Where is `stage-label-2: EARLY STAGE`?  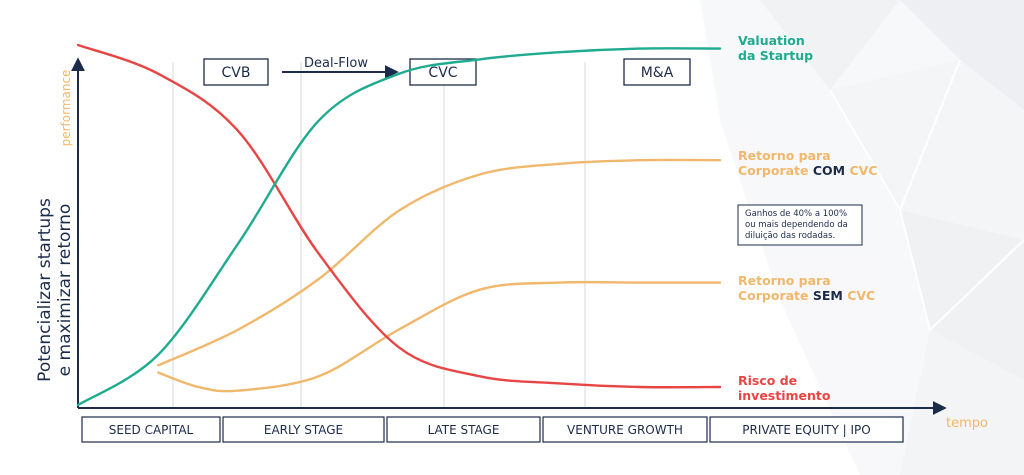 stage-label-2: EARLY STAGE is located at coordinates (303, 430).